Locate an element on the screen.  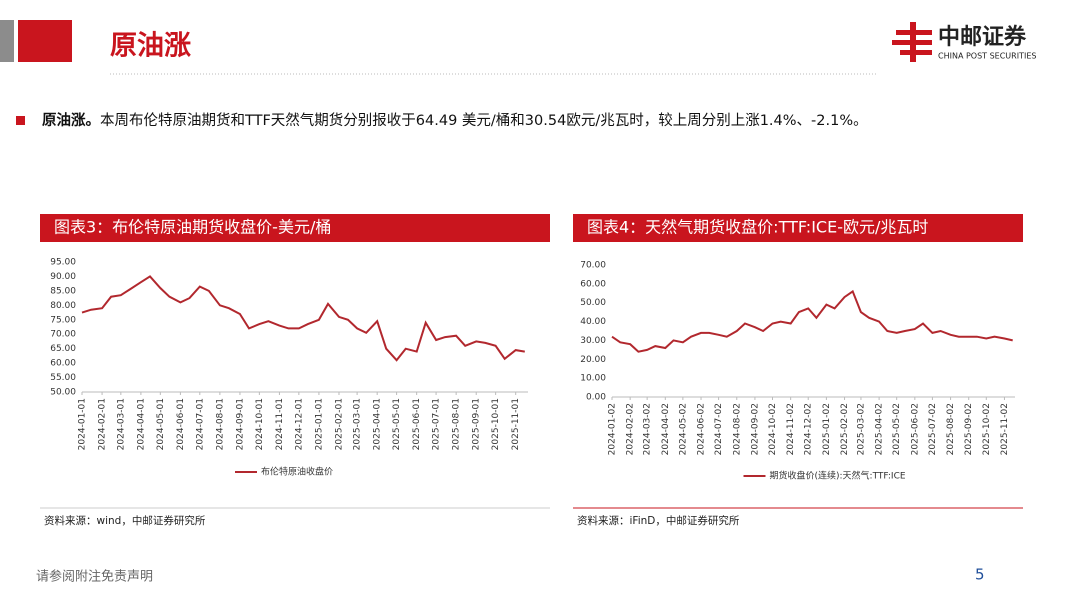
x-tick-label: 2025-04-01 is located at coordinates (378, 424).